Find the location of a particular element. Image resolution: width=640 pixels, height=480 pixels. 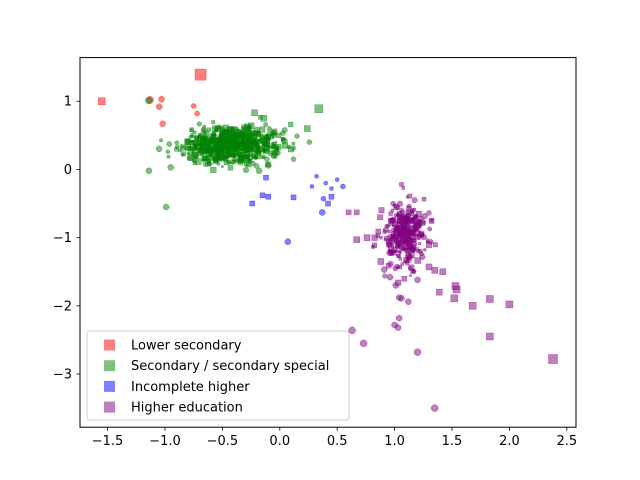

x-tick-label: 0.5 is located at coordinates (337, 441).